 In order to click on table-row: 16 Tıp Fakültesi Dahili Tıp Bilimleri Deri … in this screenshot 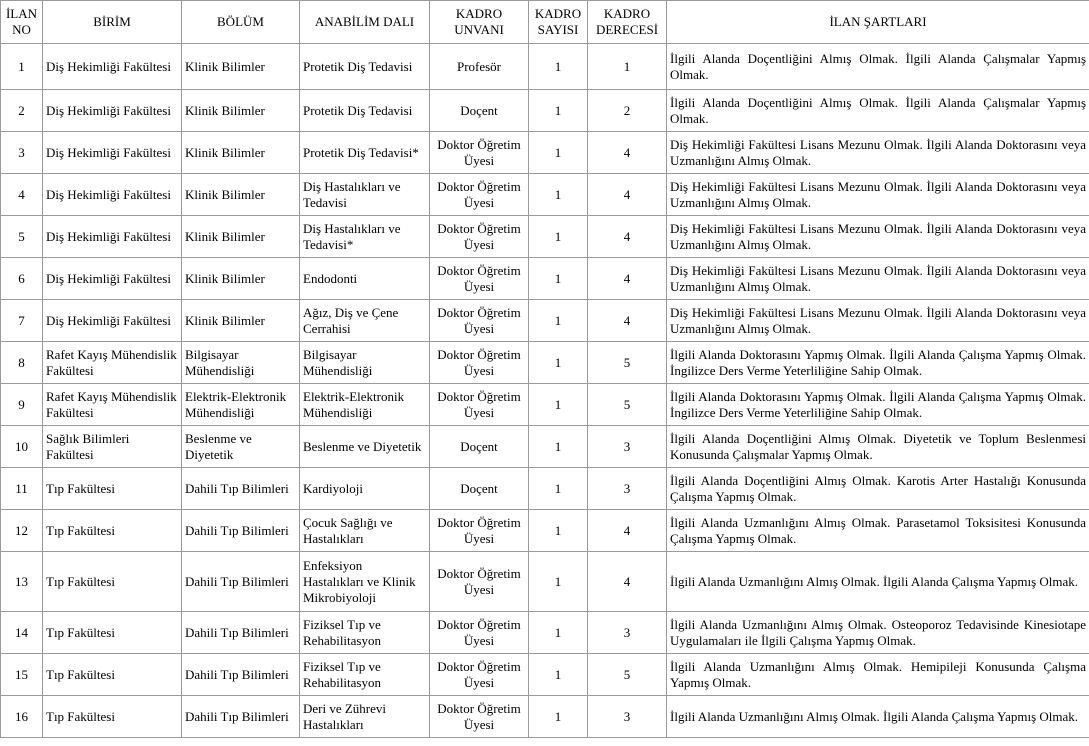, I will do `click(544, 716)`.